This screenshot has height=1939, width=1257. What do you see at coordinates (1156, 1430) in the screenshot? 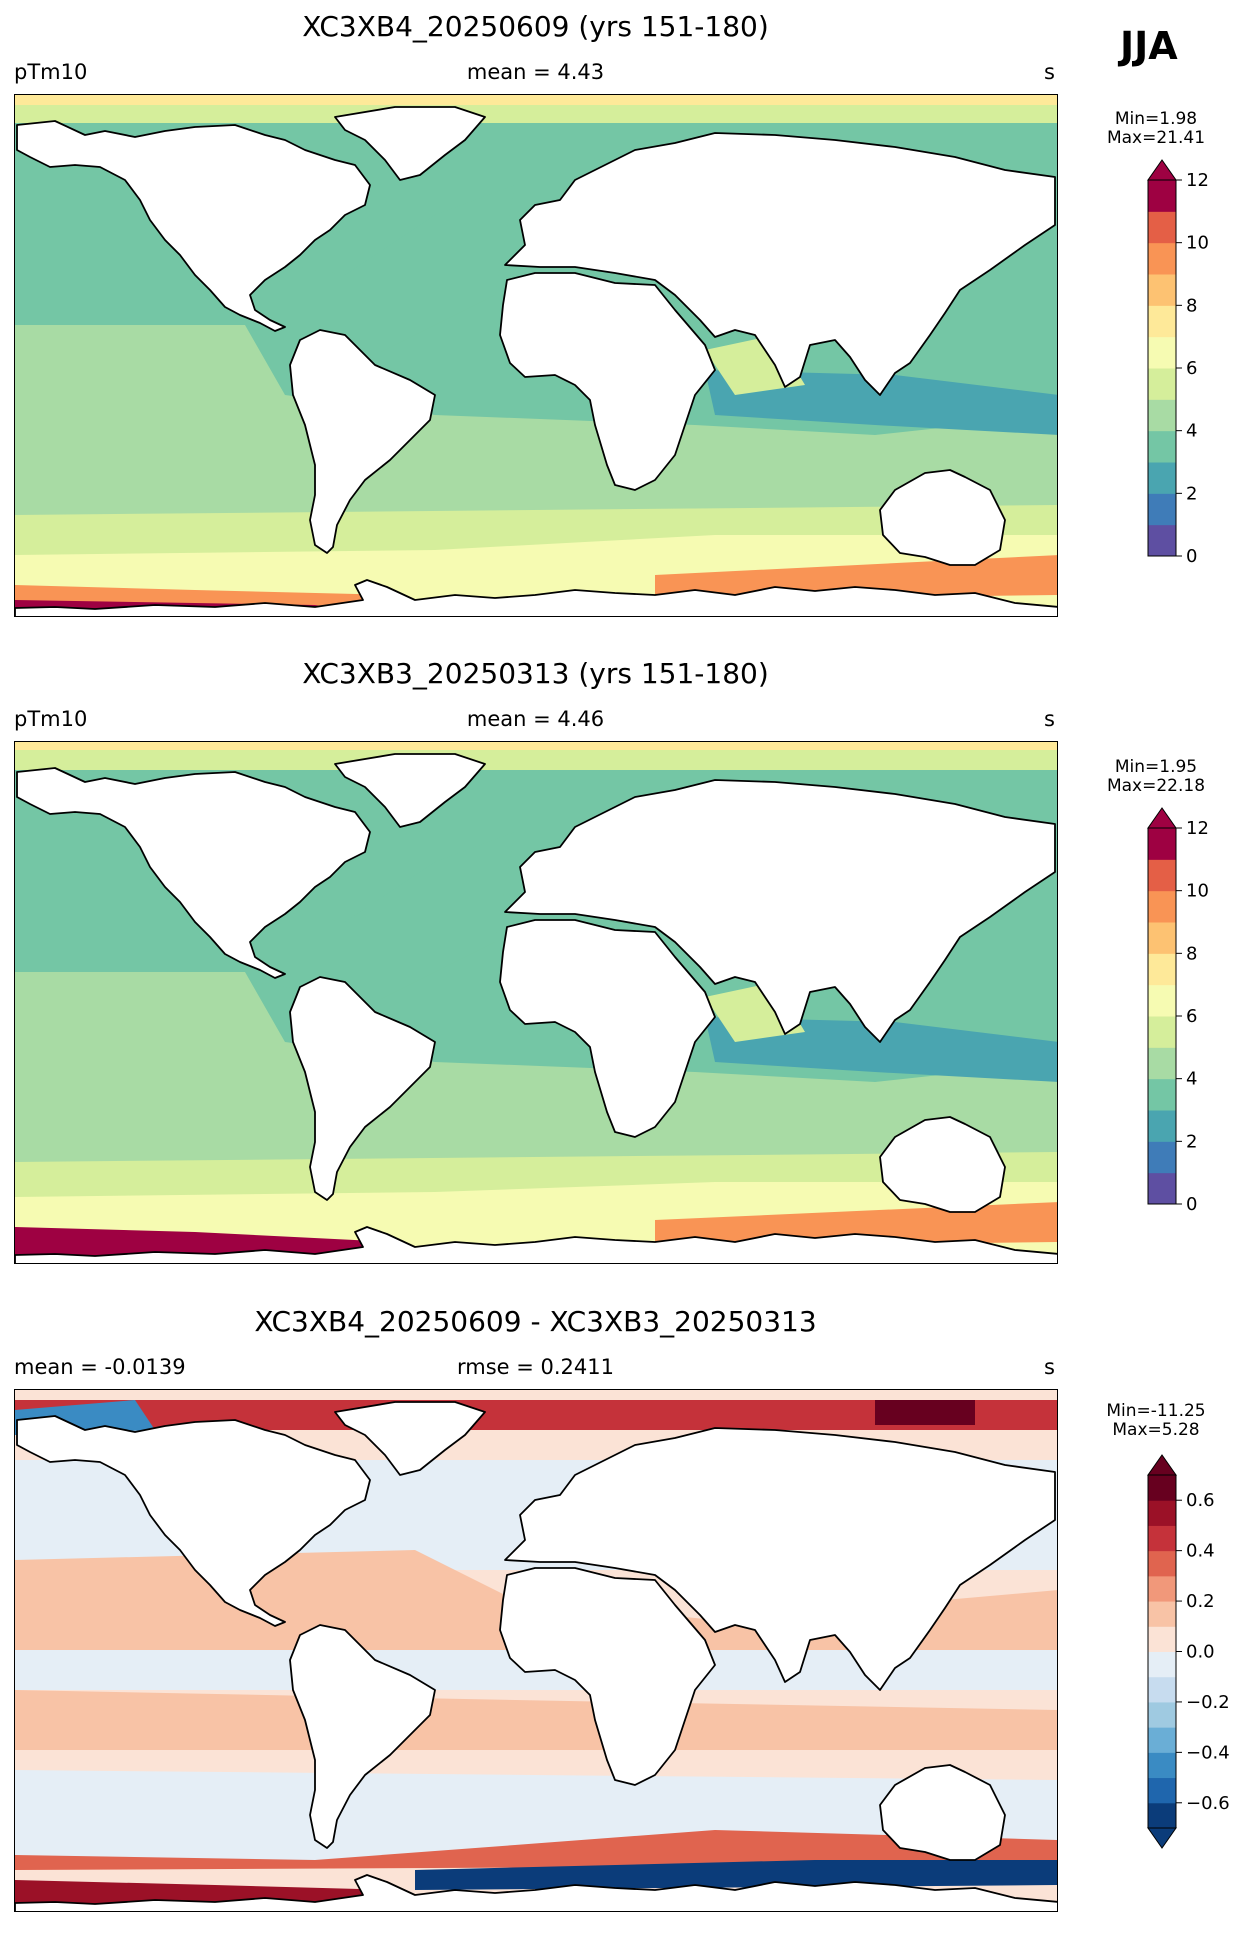
I see `panel-3-max: Max=5.28` at bounding box center [1156, 1430].